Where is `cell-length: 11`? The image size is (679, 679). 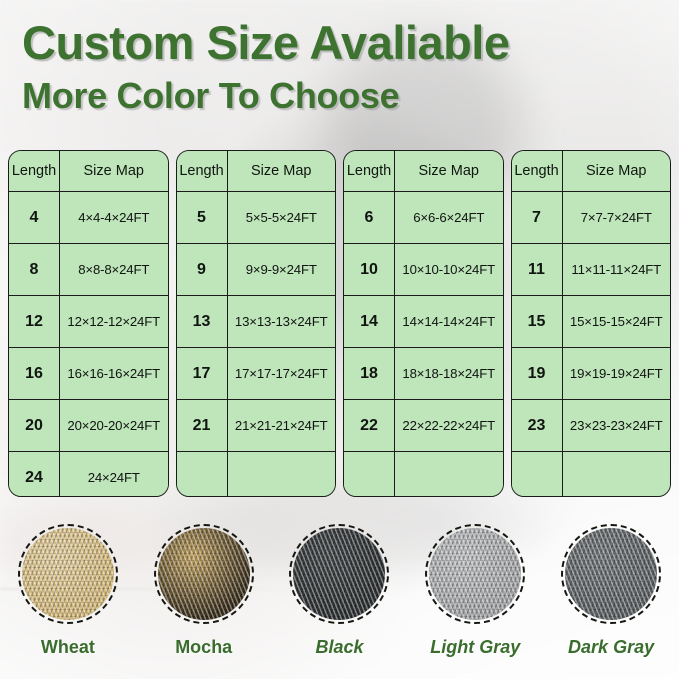 cell-length: 11 is located at coordinates (537, 269).